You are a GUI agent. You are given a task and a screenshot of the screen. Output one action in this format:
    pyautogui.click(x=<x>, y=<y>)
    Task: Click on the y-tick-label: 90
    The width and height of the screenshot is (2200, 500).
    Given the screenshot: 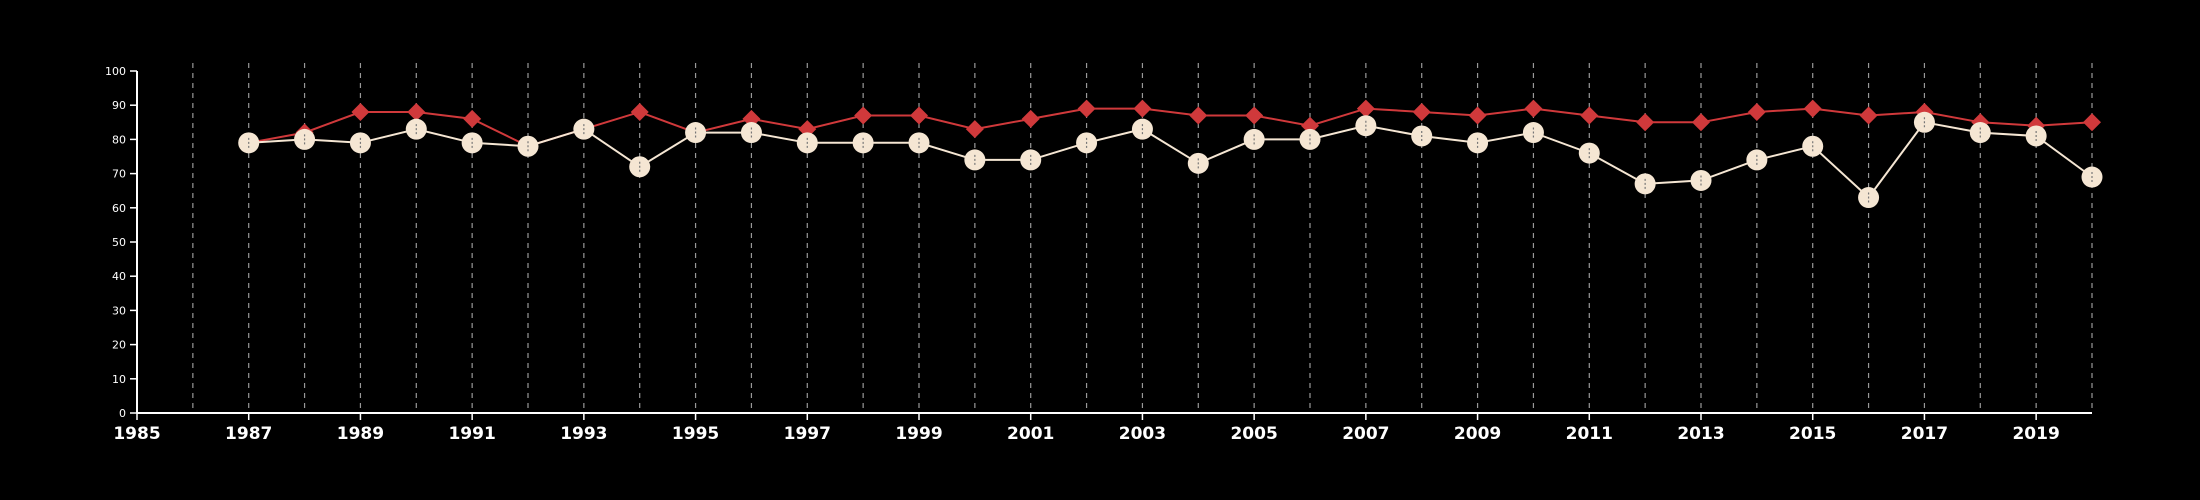 What is the action you would take?
    pyautogui.click(x=119, y=105)
    